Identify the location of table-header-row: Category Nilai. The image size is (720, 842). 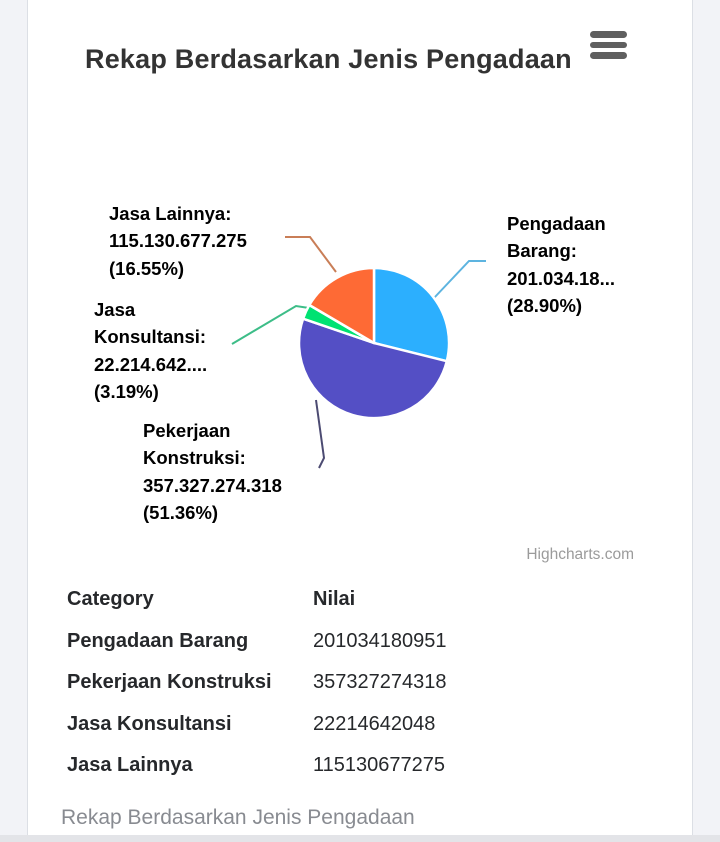
(347, 600).